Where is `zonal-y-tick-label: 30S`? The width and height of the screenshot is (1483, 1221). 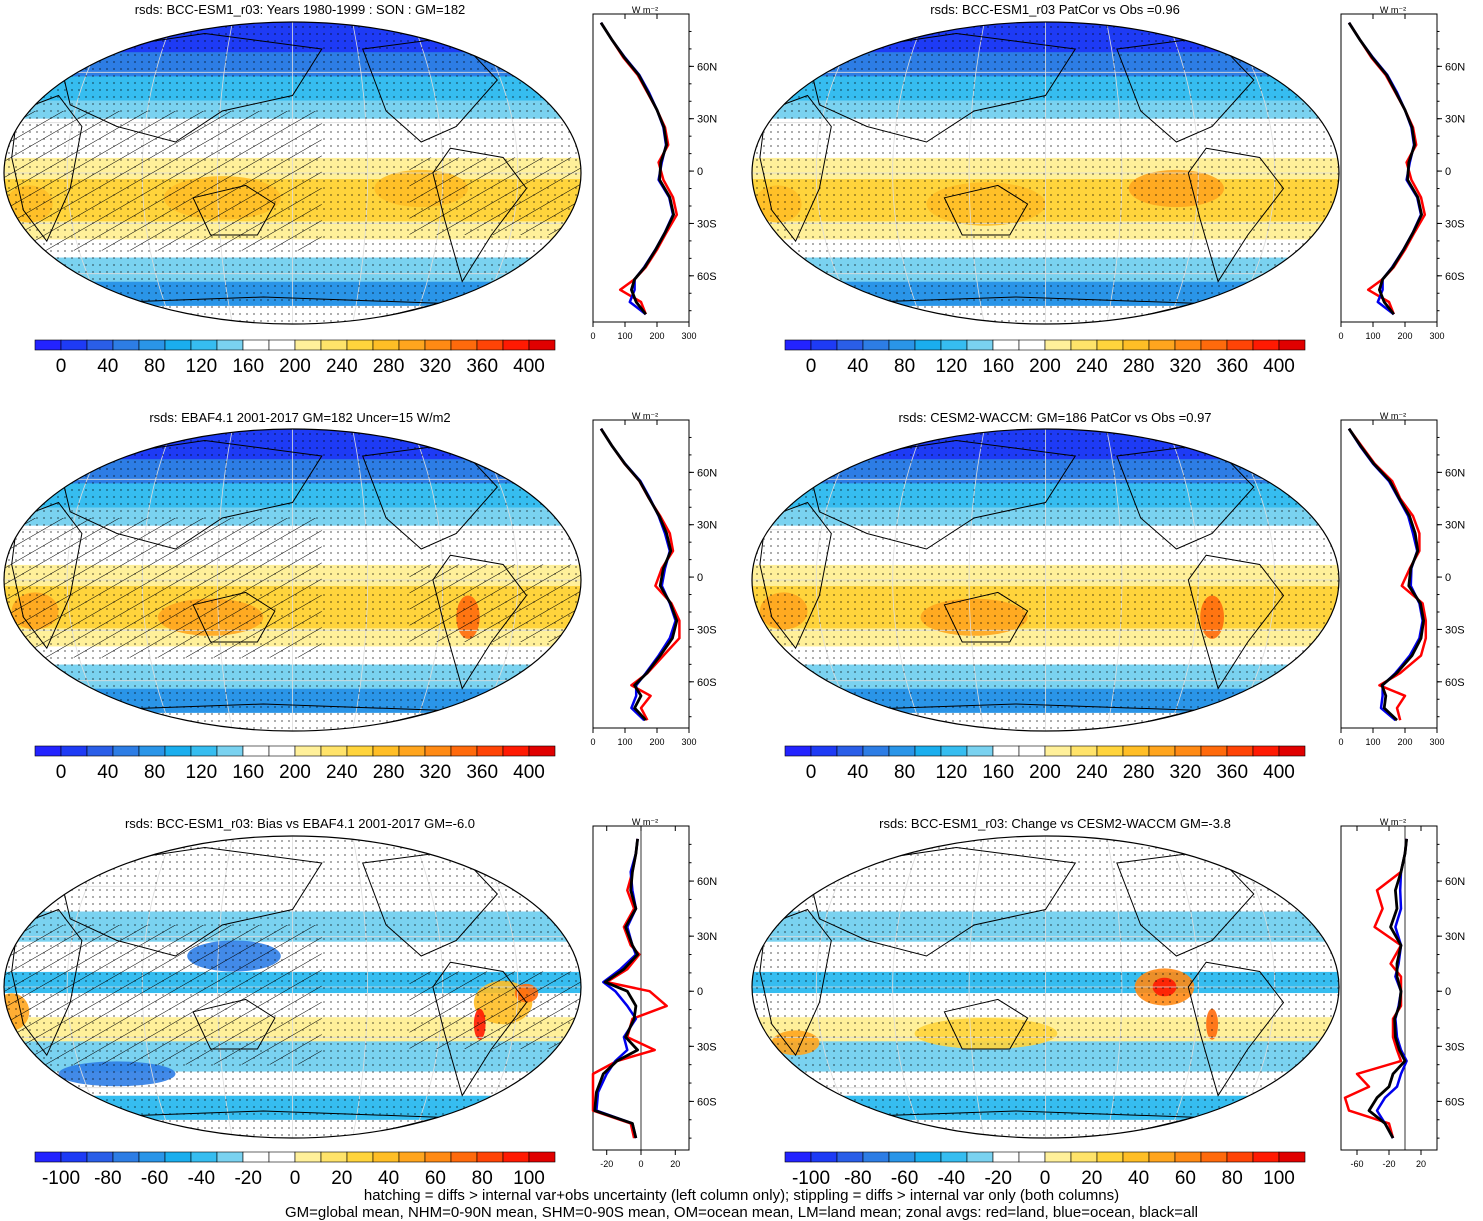
zonal-y-tick-label: 30S is located at coordinates (707, 224).